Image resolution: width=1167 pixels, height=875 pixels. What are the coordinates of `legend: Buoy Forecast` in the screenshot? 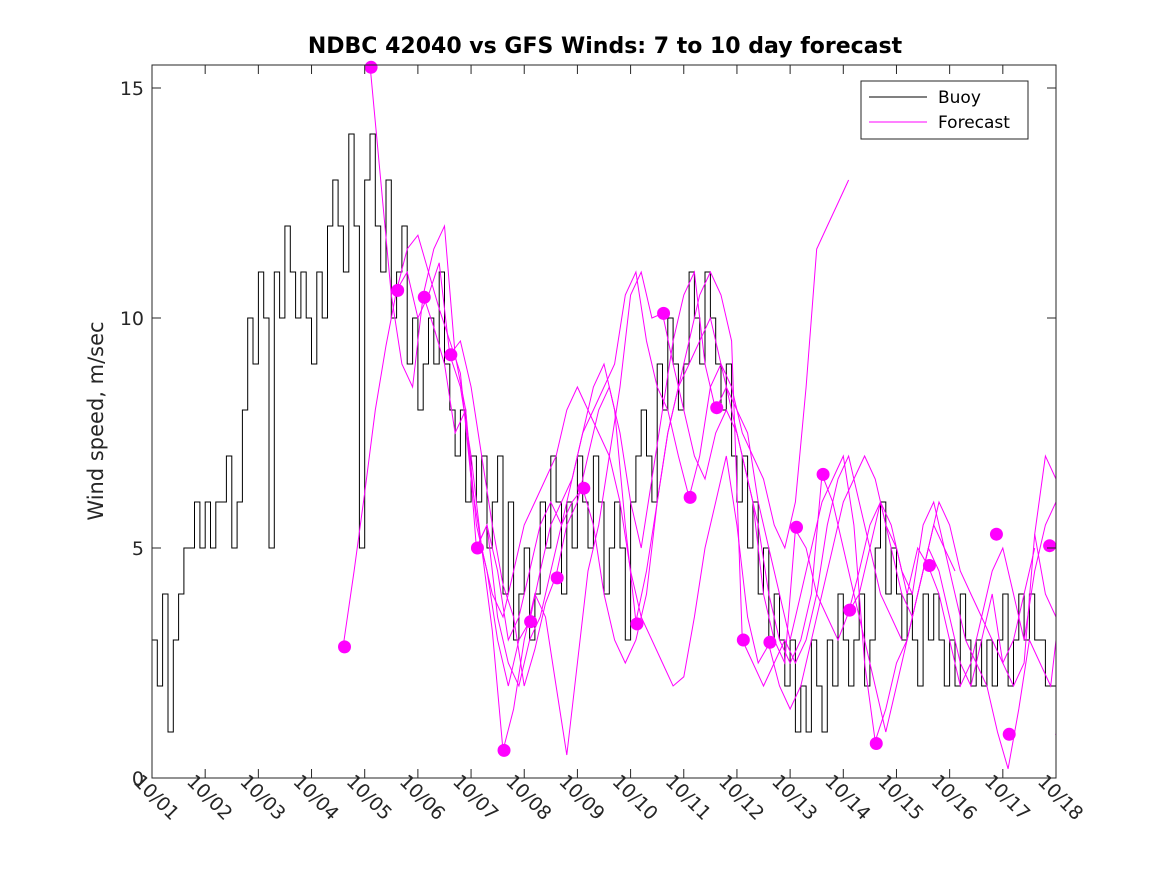 It's located at (944, 110).